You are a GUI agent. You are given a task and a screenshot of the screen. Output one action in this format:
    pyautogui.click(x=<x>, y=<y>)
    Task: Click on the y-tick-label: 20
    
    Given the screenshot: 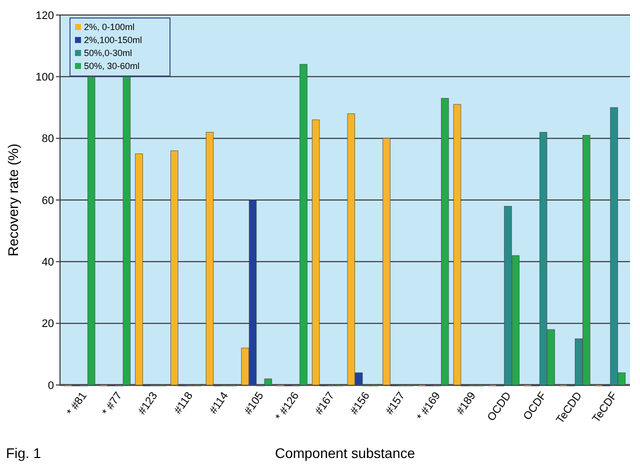 What is the action you would take?
    pyautogui.click(x=48, y=324)
    